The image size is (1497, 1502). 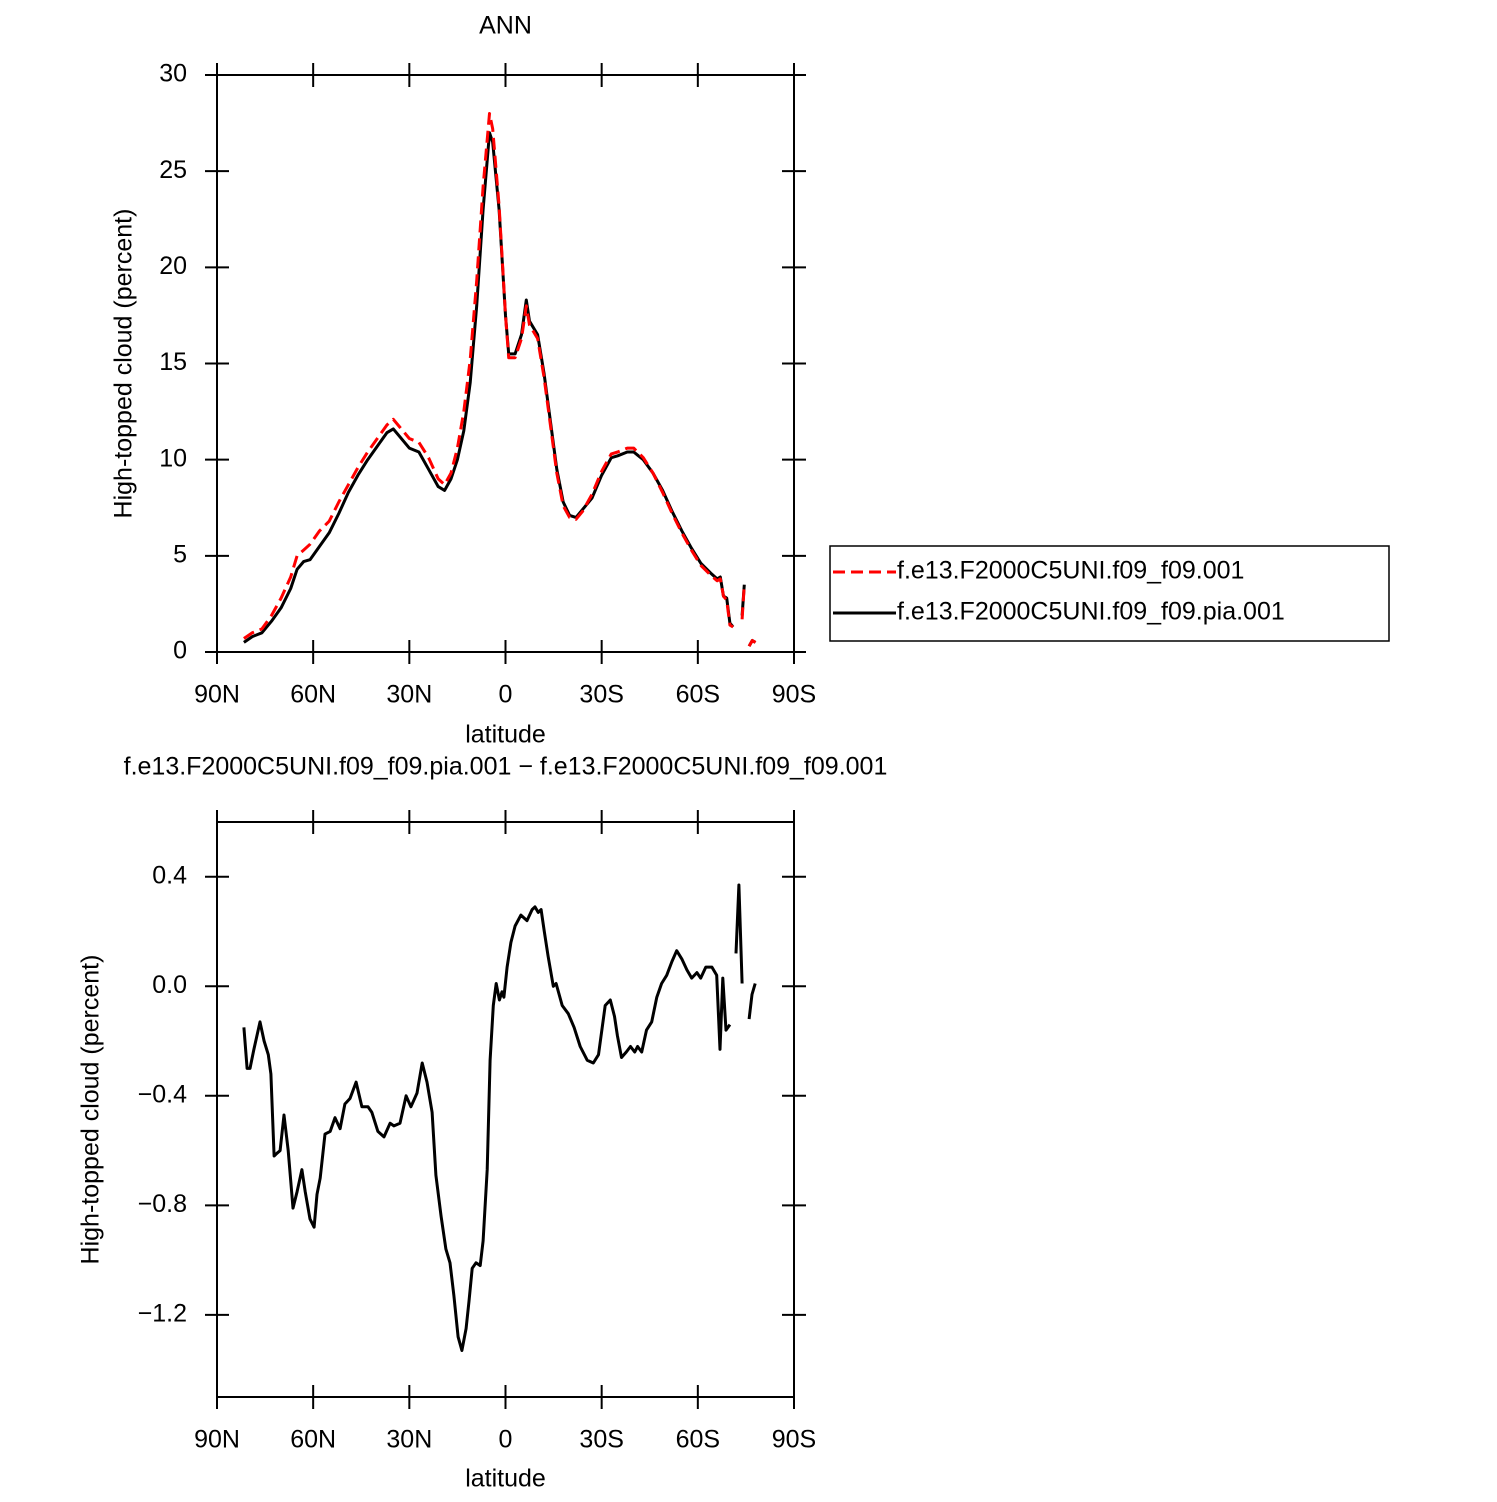 I want to click on legend-label: f.e13.F2000C5UNI.f09_f09.001, so click(x=1070, y=571).